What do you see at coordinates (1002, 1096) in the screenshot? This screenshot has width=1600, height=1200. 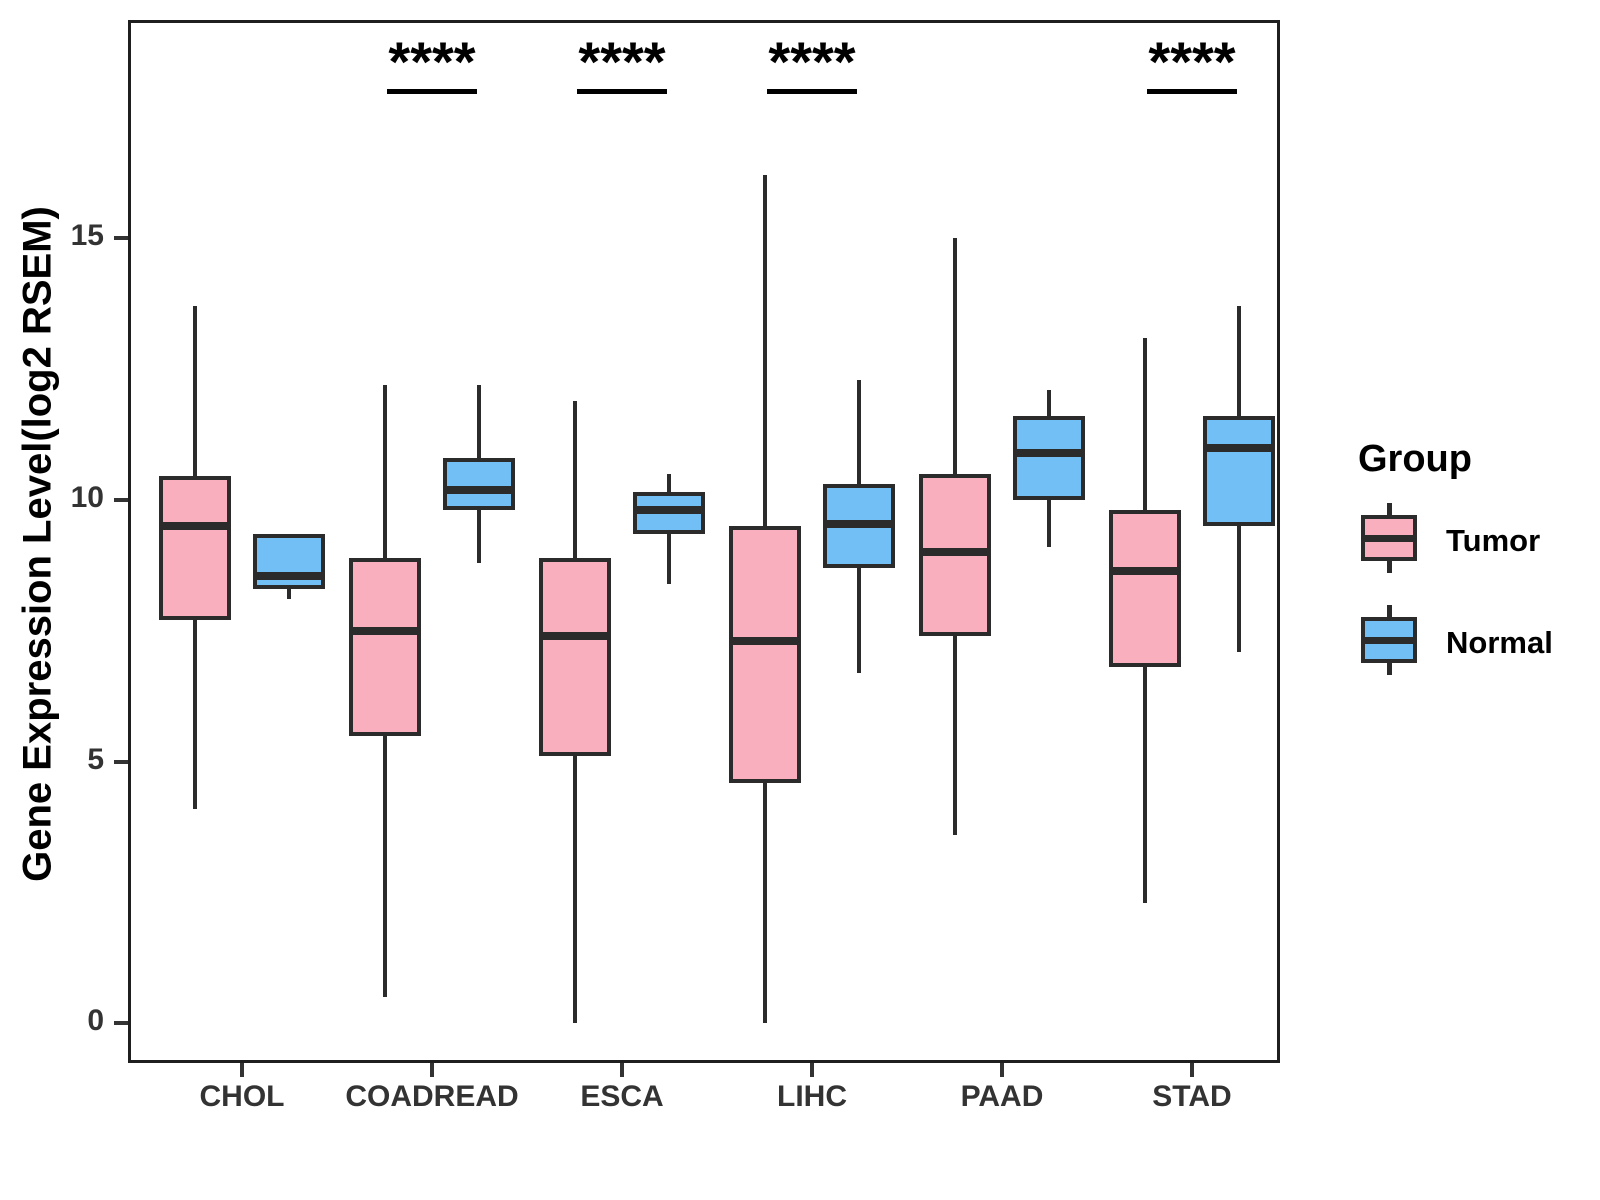 I see `x-axis-label-paad: PAAD` at bounding box center [1002, 1096].